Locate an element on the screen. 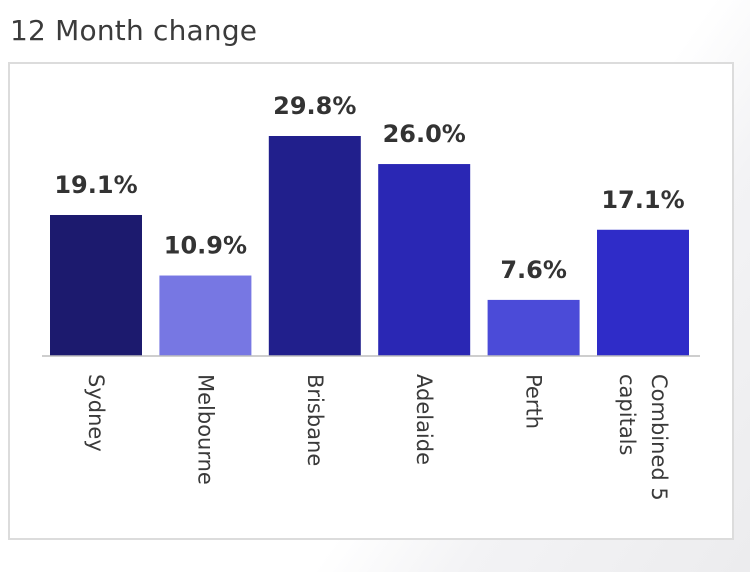 The image size is (750, 572). data-label-perth: 7.6% is located at coordinates (533, 270).